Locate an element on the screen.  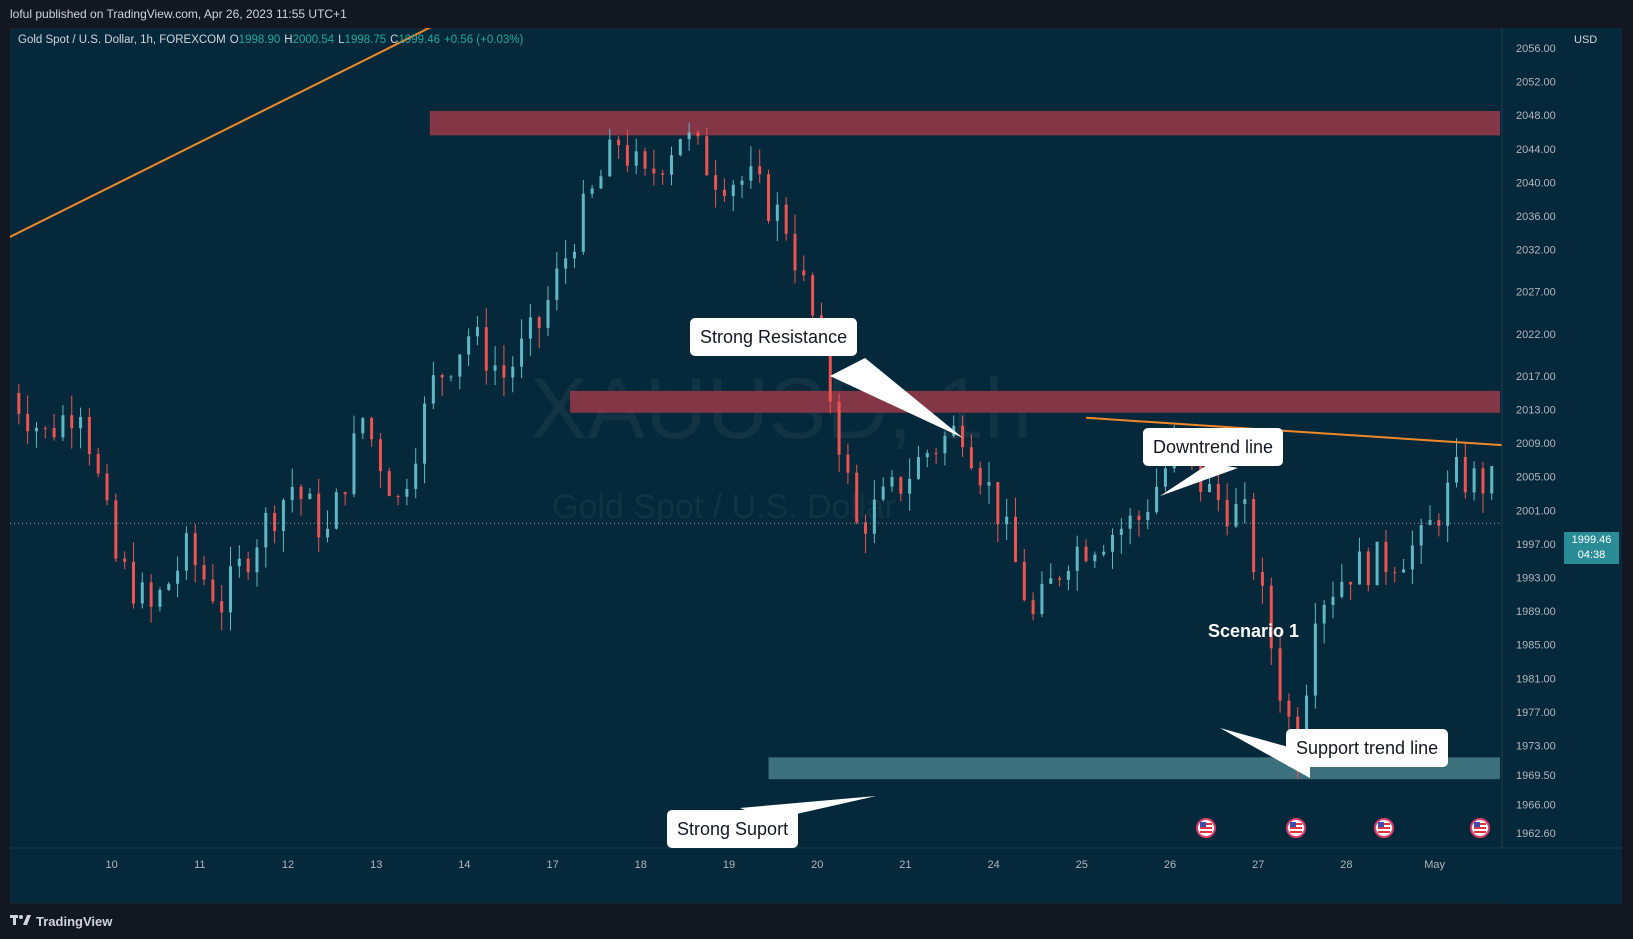
y-tick-label: 2001.00 is located at coordinates (1536, 511).